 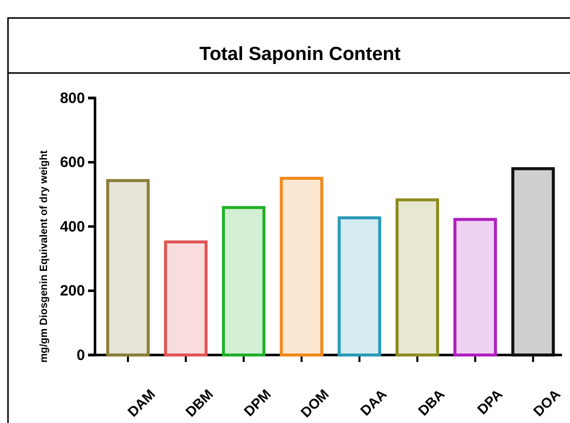 I want to click on y-tick-label: 400, so click(x=72, y=227).